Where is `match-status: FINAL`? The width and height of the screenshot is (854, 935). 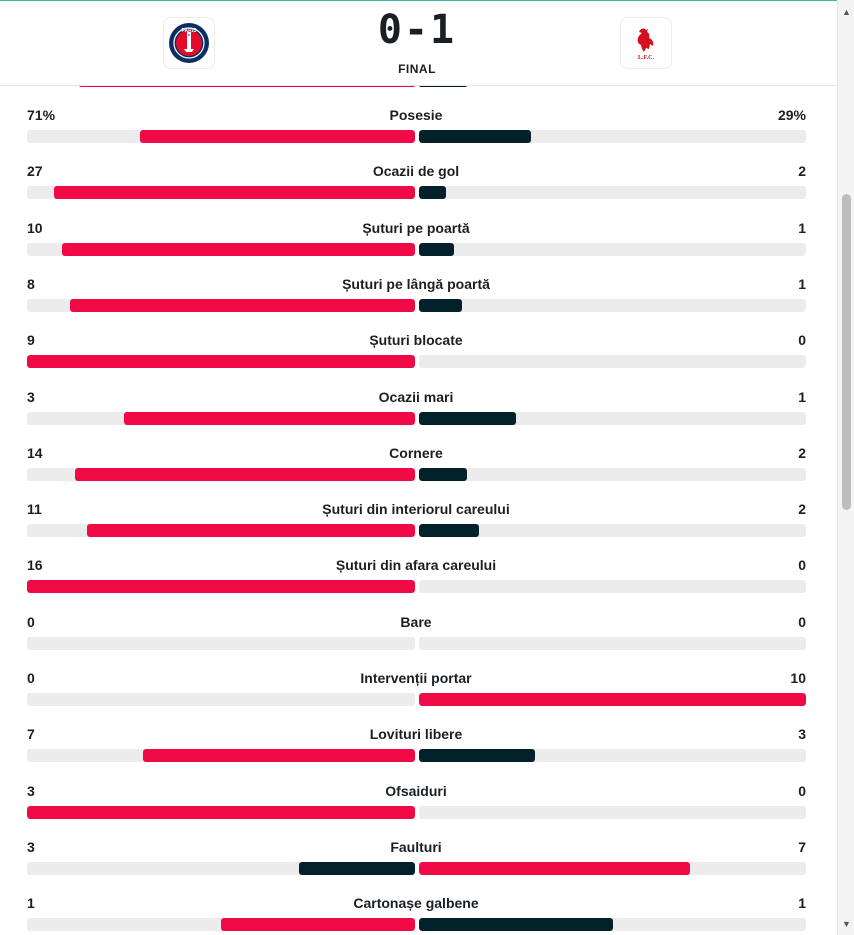
match-status: FINAL is located at coordinates (417, 69).